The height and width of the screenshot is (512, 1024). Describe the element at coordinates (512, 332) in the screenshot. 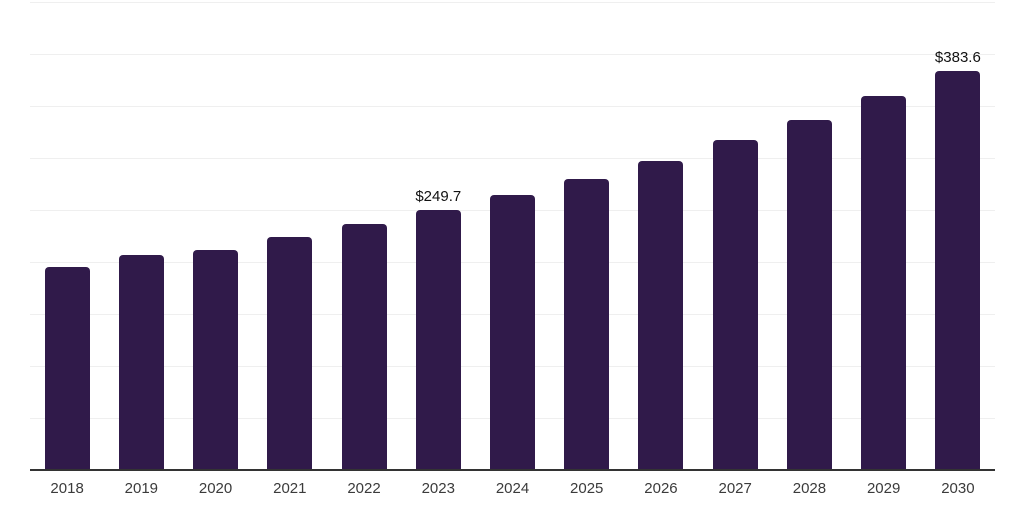

I see `bar-2024` at that location.